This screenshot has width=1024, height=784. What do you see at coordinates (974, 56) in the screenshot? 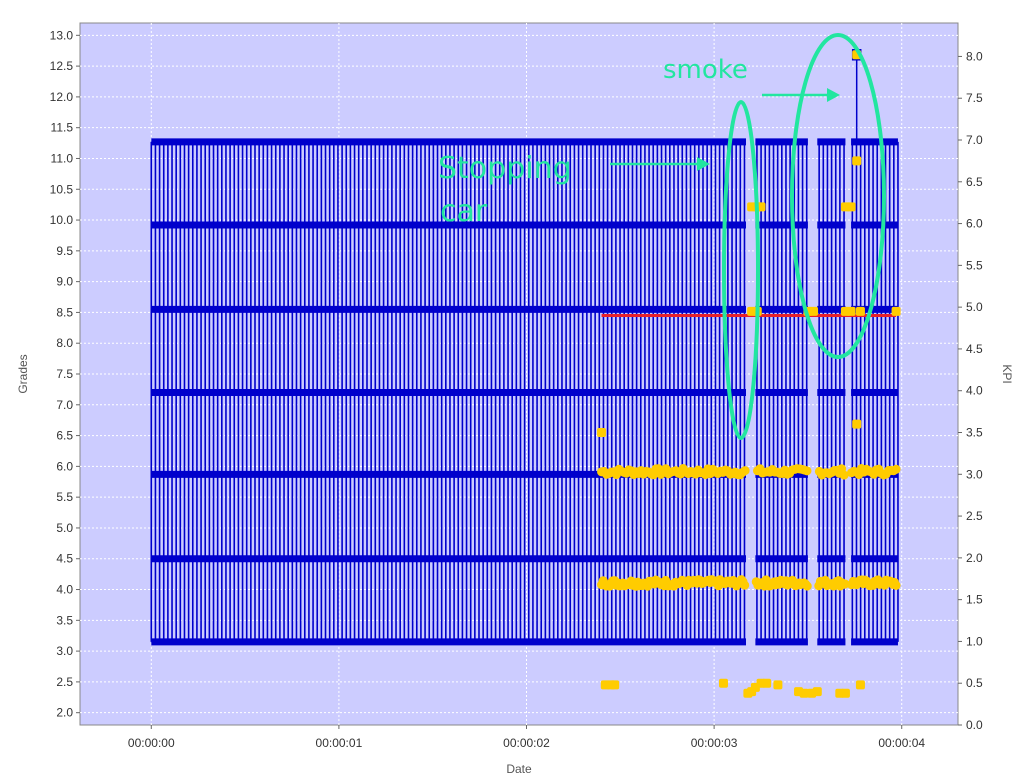
I see `y-right-tick-label: 8.0` at bounding box center [974, 56].